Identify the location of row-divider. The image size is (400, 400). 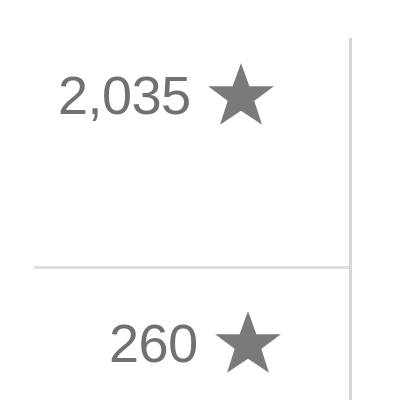
(191, 267).